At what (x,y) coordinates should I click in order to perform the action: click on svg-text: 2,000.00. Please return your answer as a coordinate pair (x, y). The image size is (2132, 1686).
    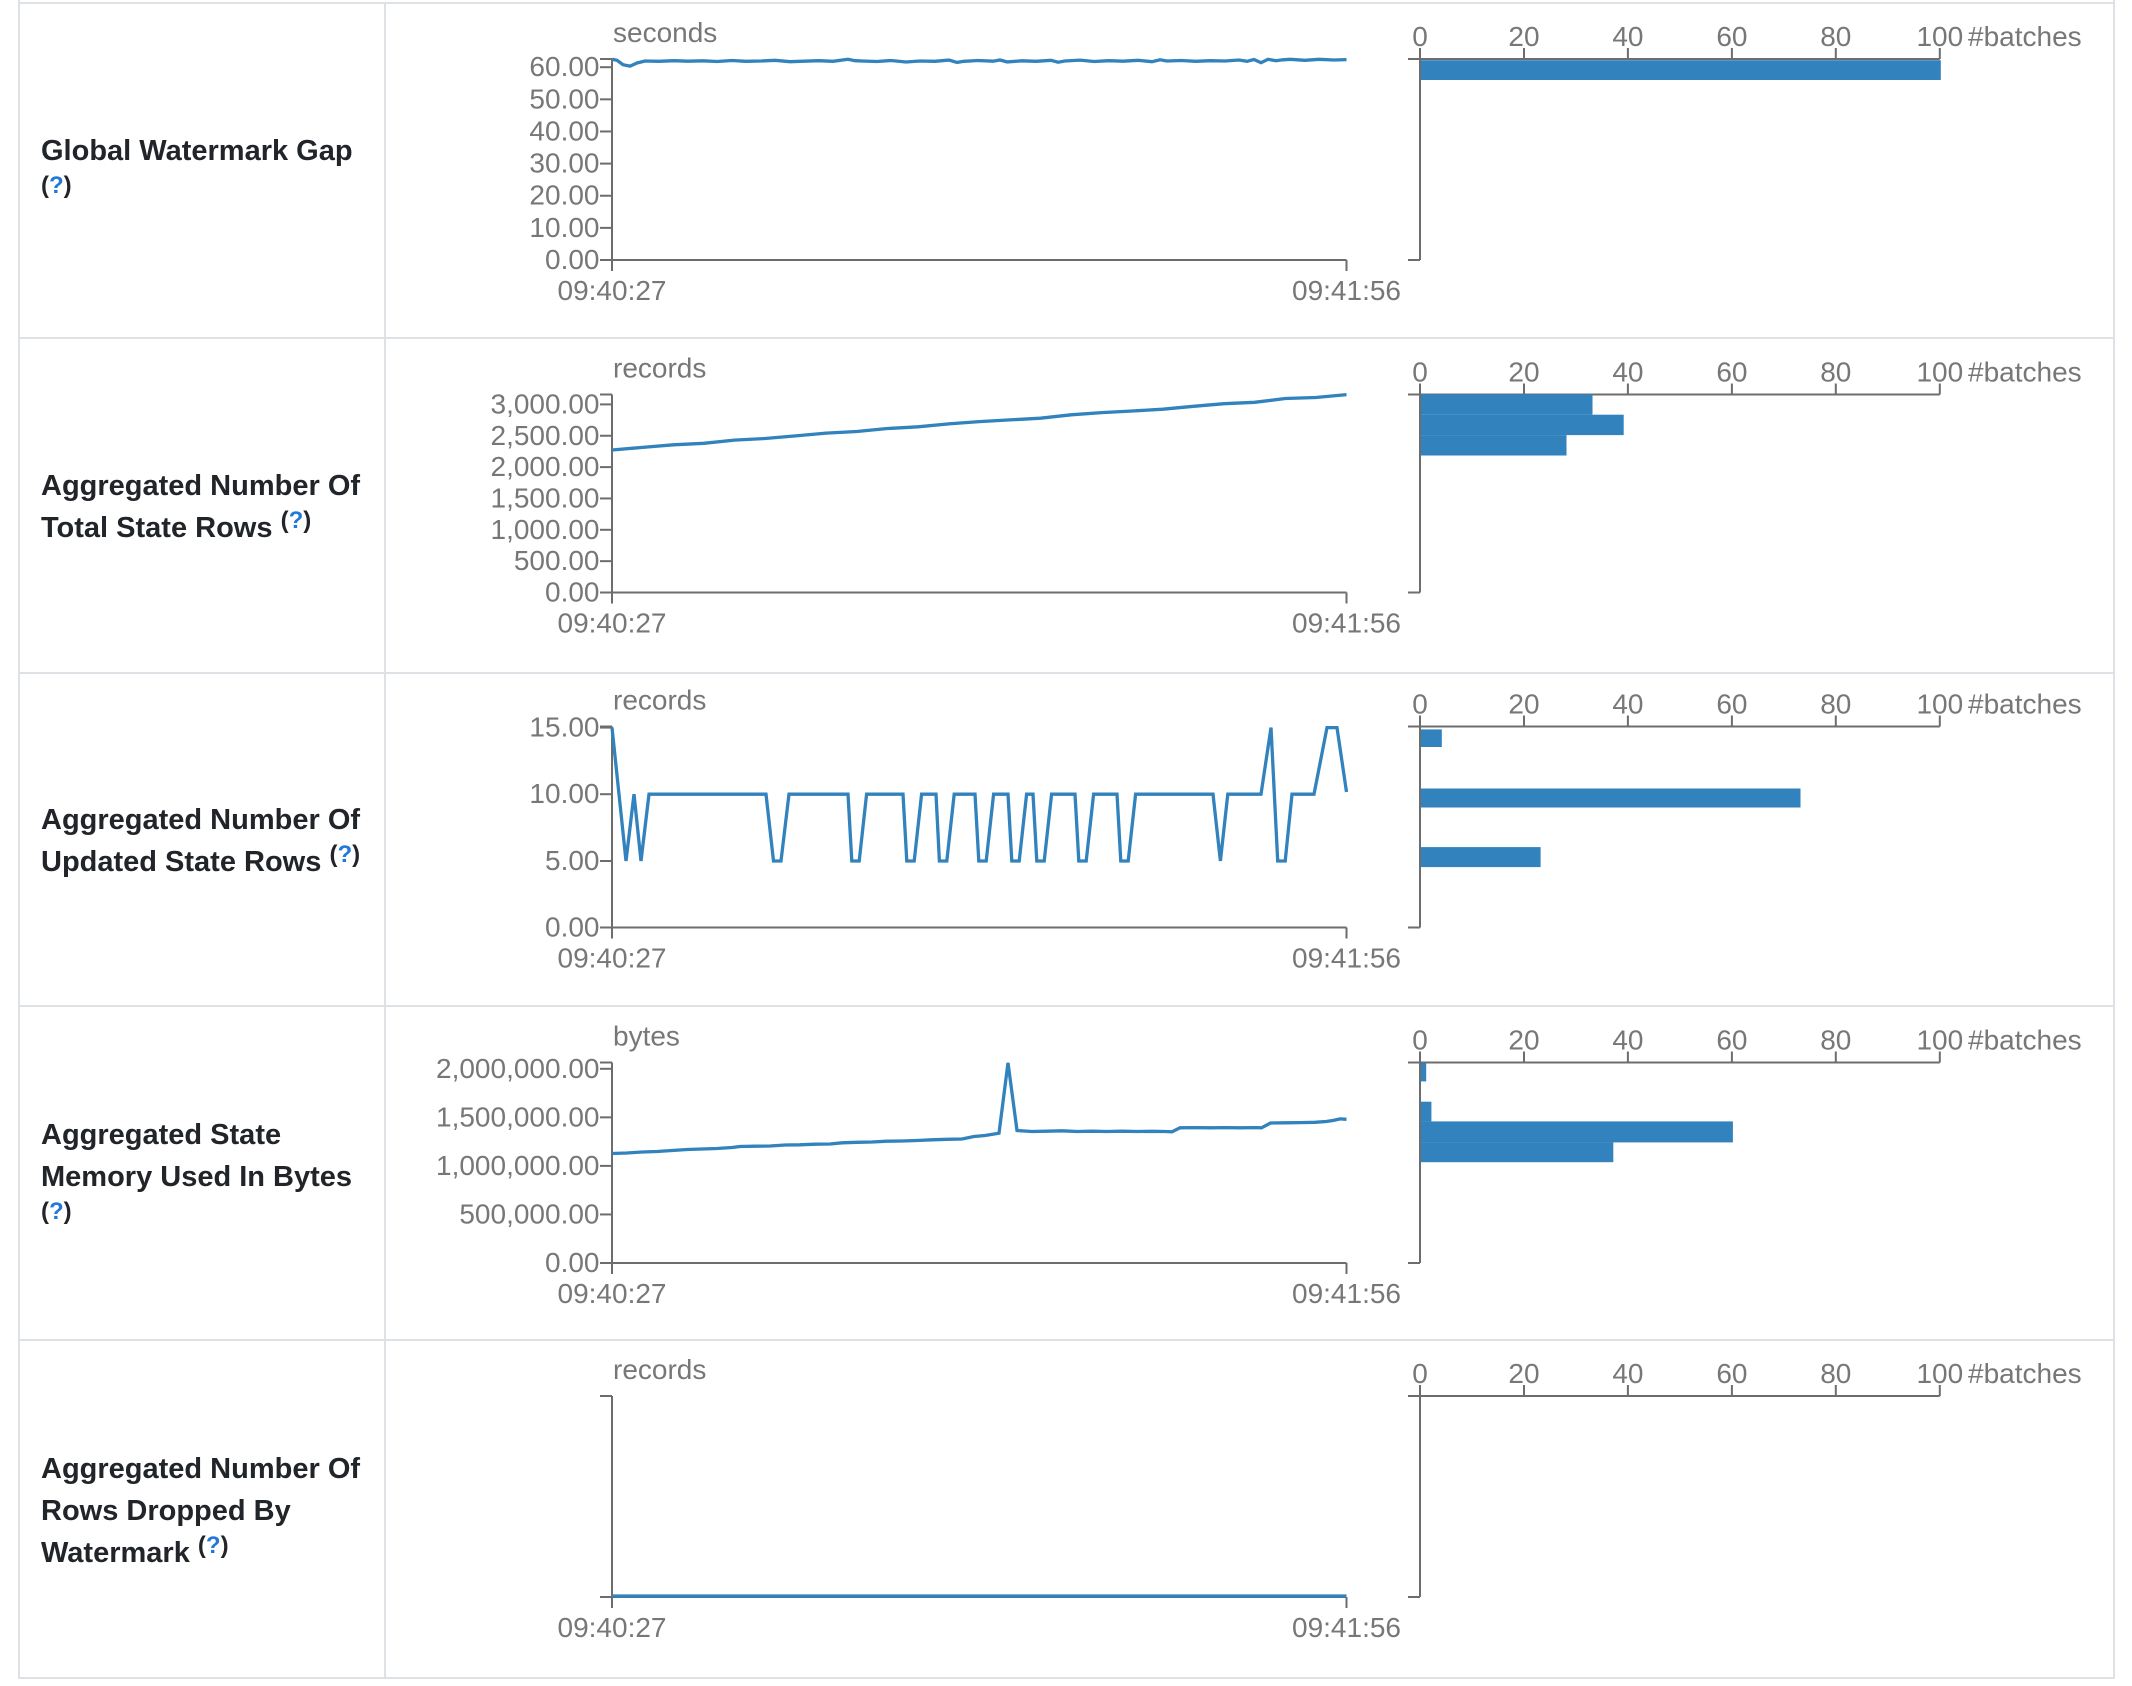
    Looking at the image, I should click on (545, 466).